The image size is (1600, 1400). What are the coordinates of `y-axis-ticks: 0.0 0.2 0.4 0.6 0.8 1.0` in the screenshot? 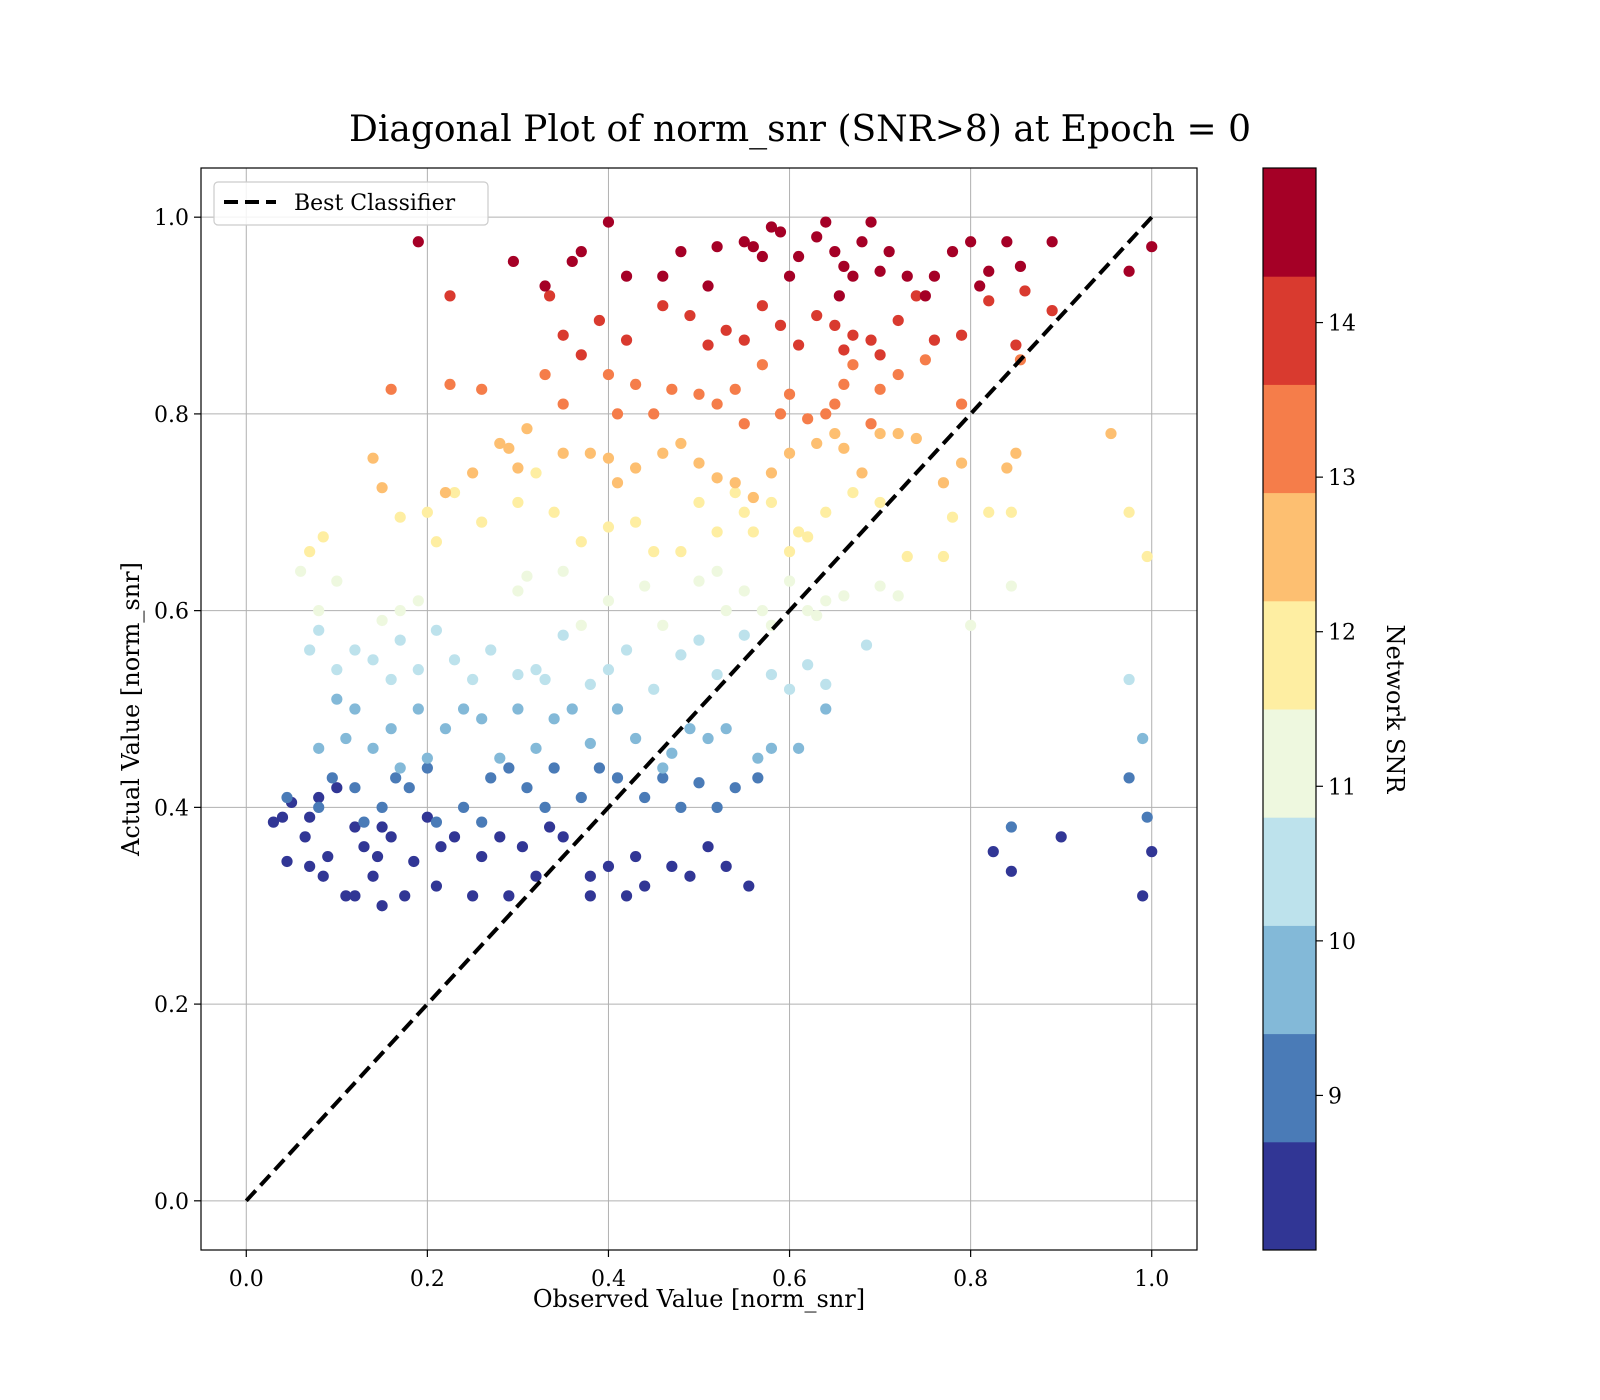 It's located at (177, 710).